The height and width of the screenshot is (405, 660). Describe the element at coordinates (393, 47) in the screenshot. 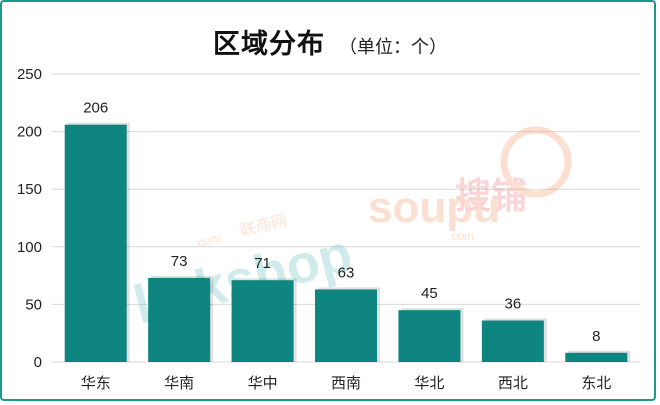

I see `chart-subtitle: （单位：个）` at that location.